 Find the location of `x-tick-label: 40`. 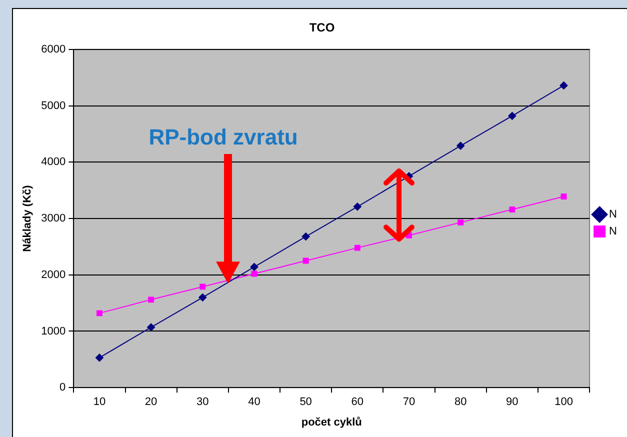

x-tick-label: 40 is located at coordinates (254, 402).